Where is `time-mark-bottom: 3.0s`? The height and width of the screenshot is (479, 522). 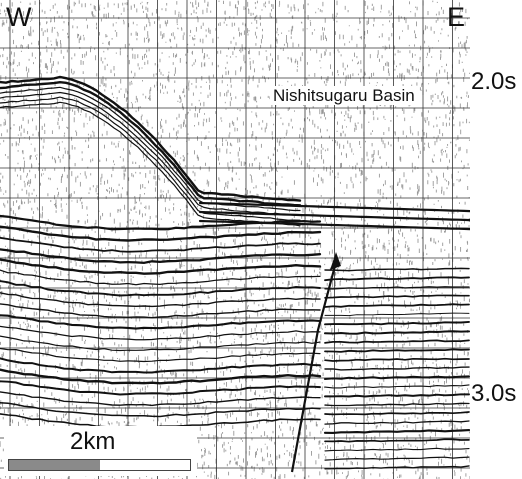
time-mark-bottom: 3.0s is located at coordinates (494, 393).